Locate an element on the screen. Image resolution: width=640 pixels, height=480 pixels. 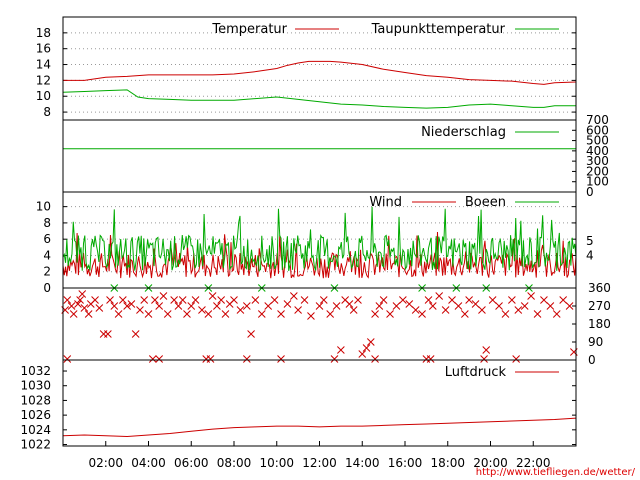
y-tick-label-rain: 0 is located at coordinates (590, 192).